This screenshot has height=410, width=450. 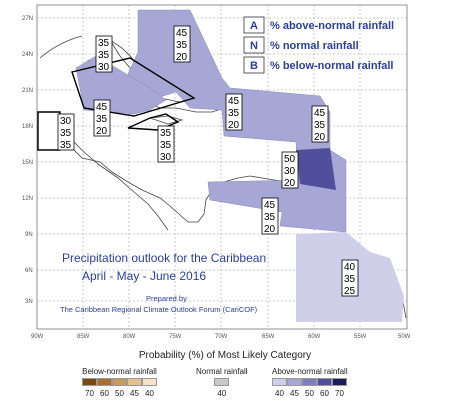 I want to click on legend-below-swatches, so click(x=119, y=382).